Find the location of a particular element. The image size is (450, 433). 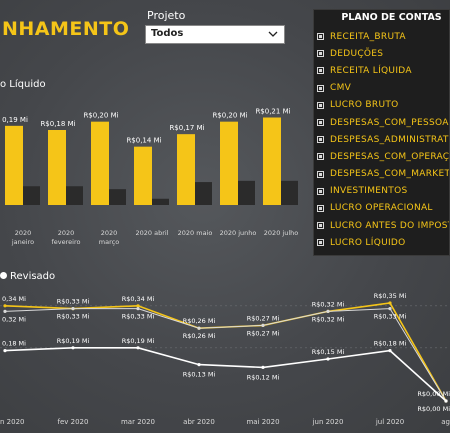

account-item-label: LUCRO ANTES DO IMPOSTO is located at coordinates (389, 225).